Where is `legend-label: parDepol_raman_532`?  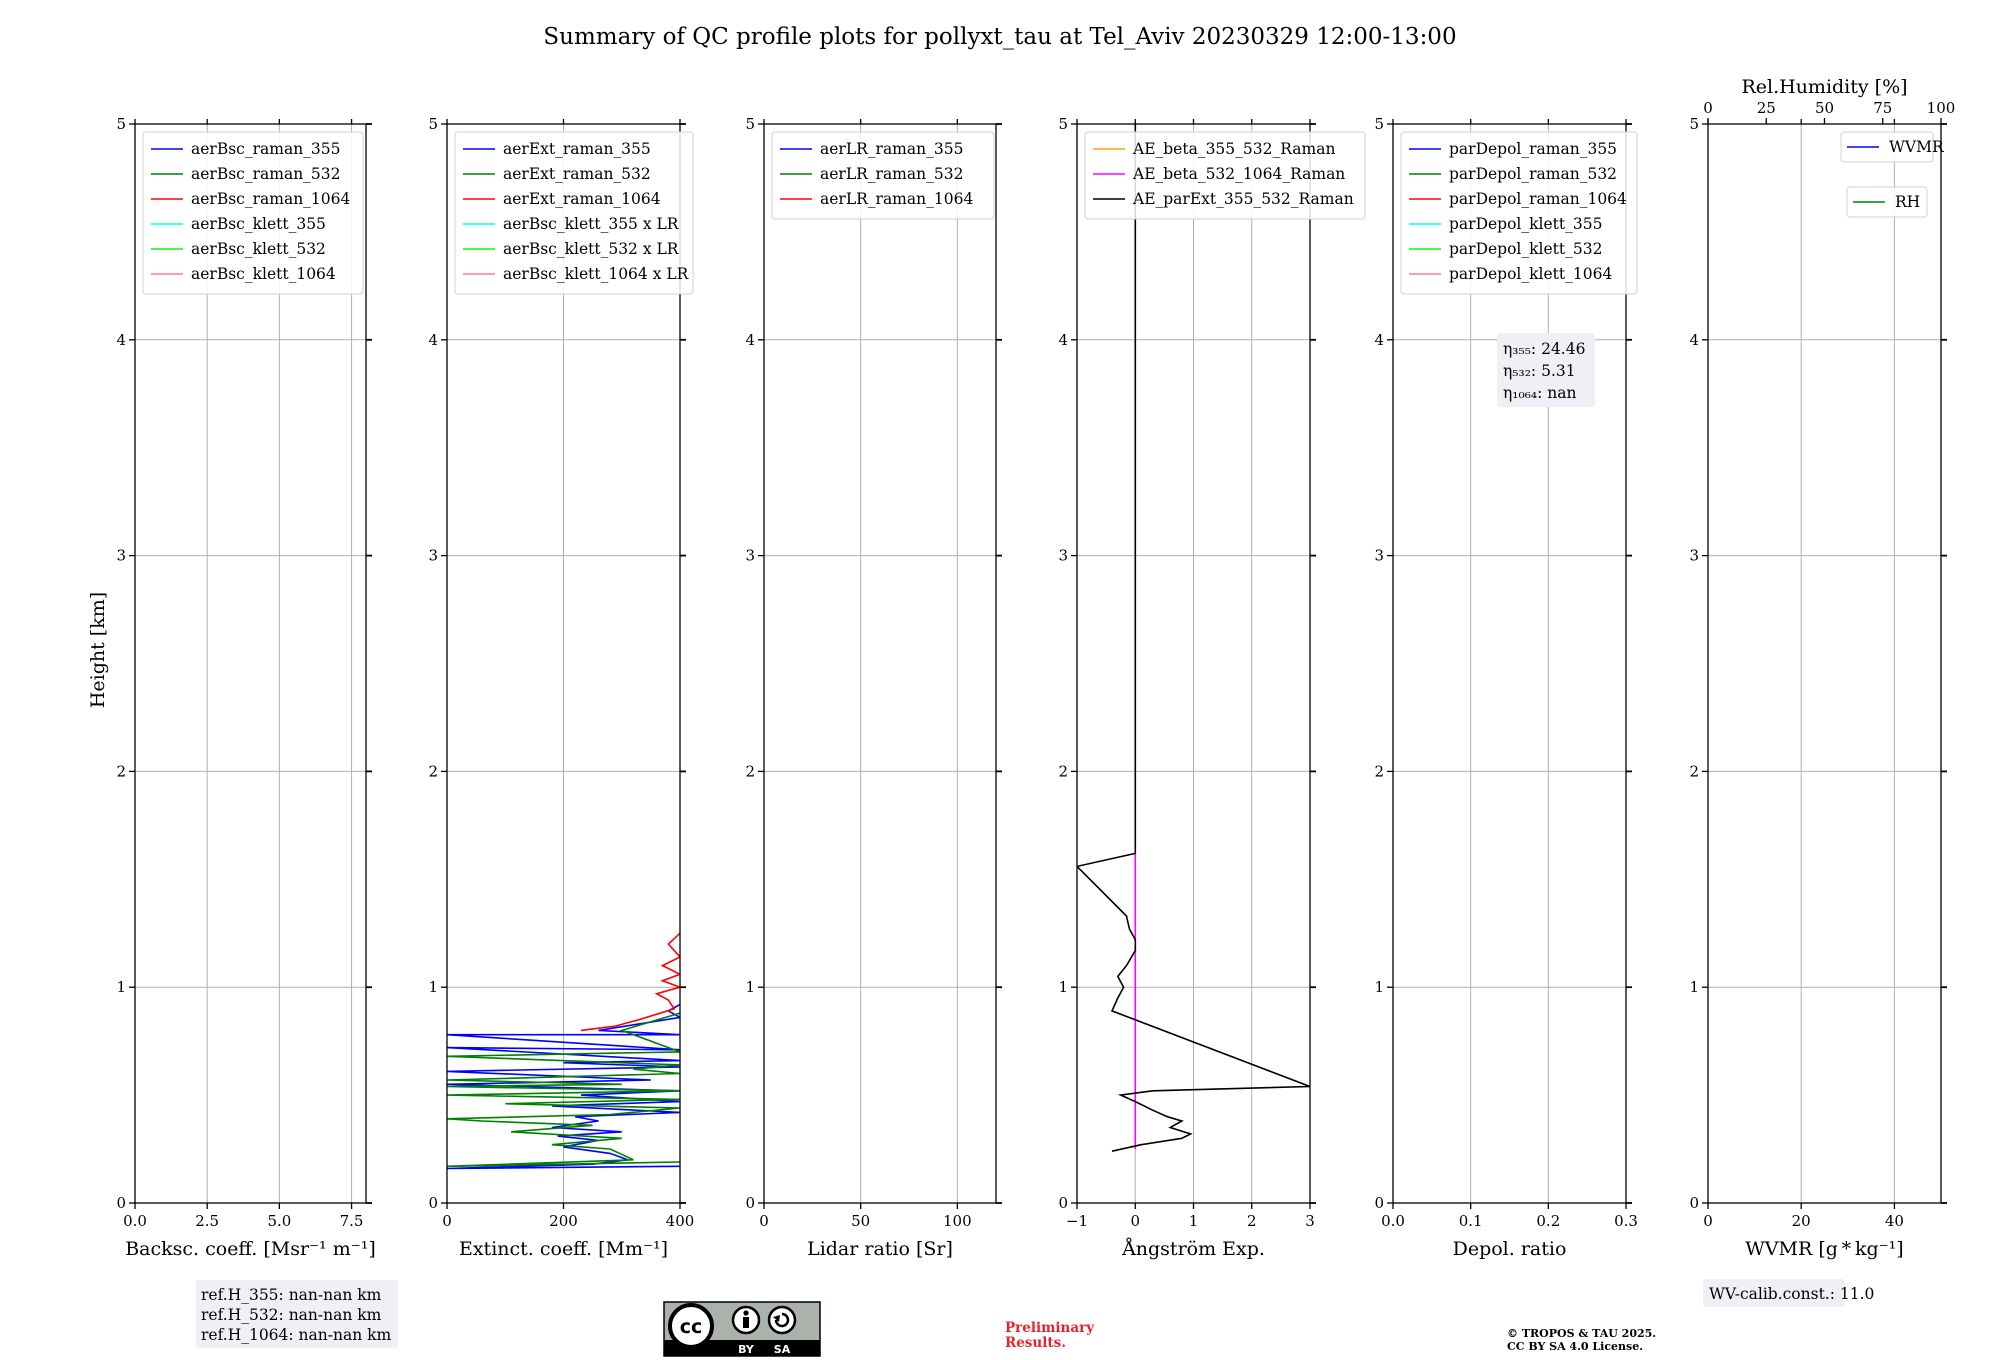
legend-label: parDepol_raman_532 is located at coordinates (1533, 174).